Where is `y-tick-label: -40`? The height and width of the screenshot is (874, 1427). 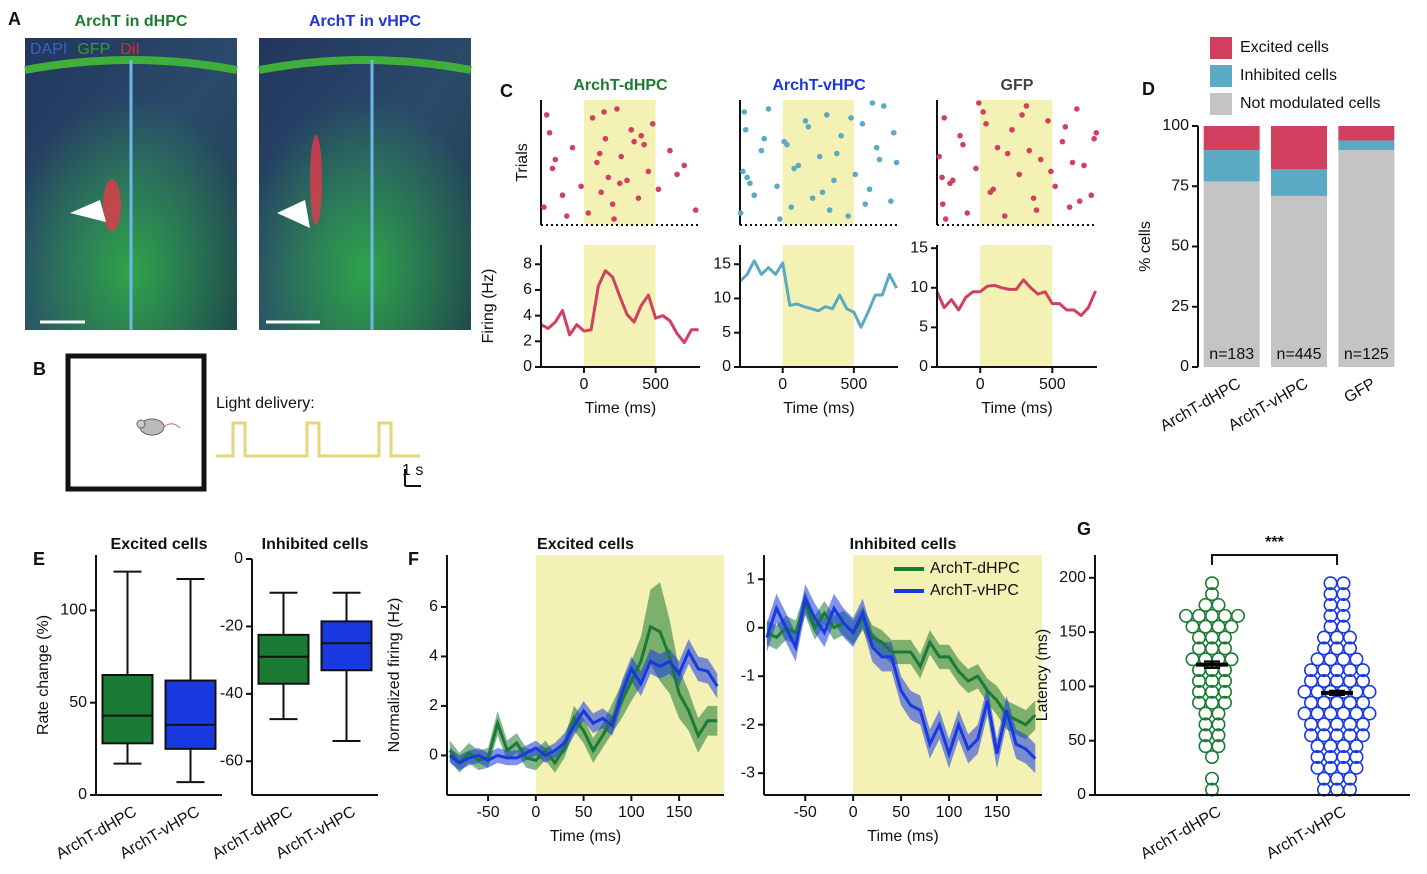
y-tick-label: -40 is located at coordinates (231, 693).